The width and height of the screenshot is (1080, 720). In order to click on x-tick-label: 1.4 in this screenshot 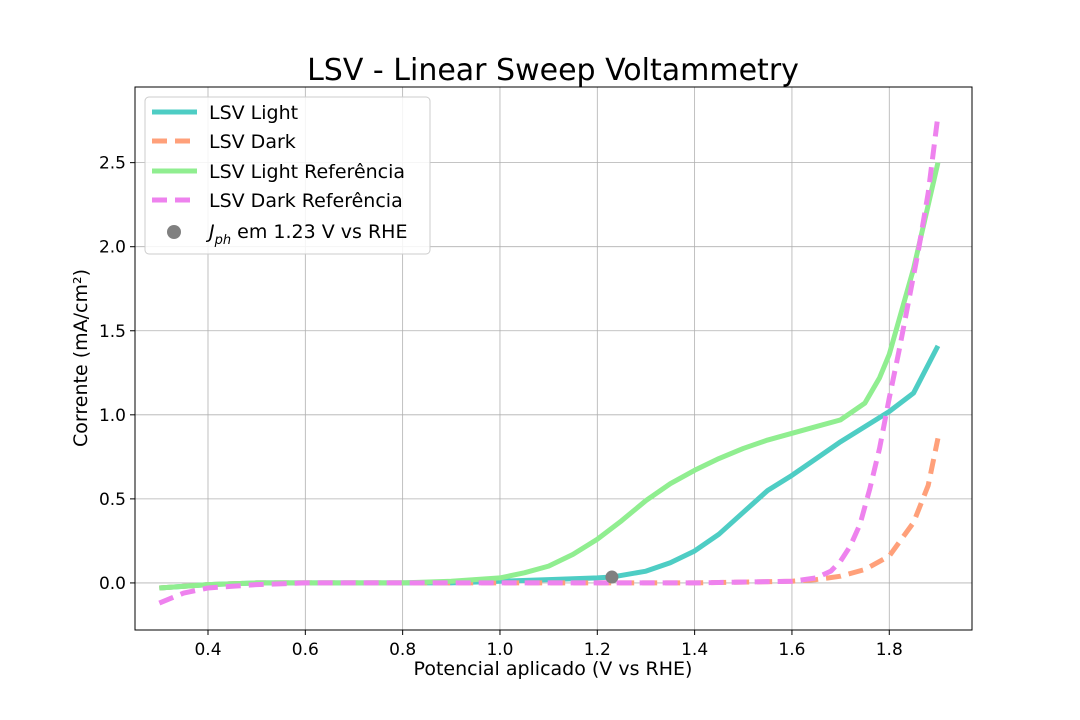, I will do `click(694, 650)`.